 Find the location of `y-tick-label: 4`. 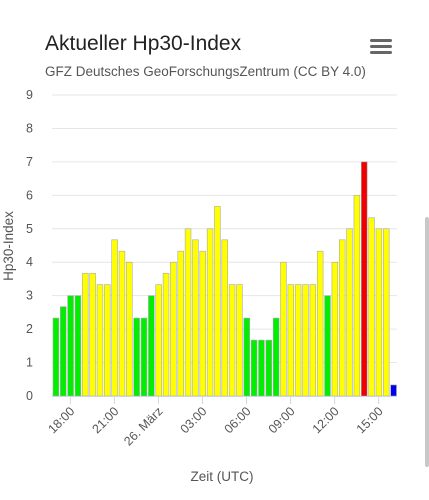

y-tick-label: 4 is located at coordinates (29, 262).